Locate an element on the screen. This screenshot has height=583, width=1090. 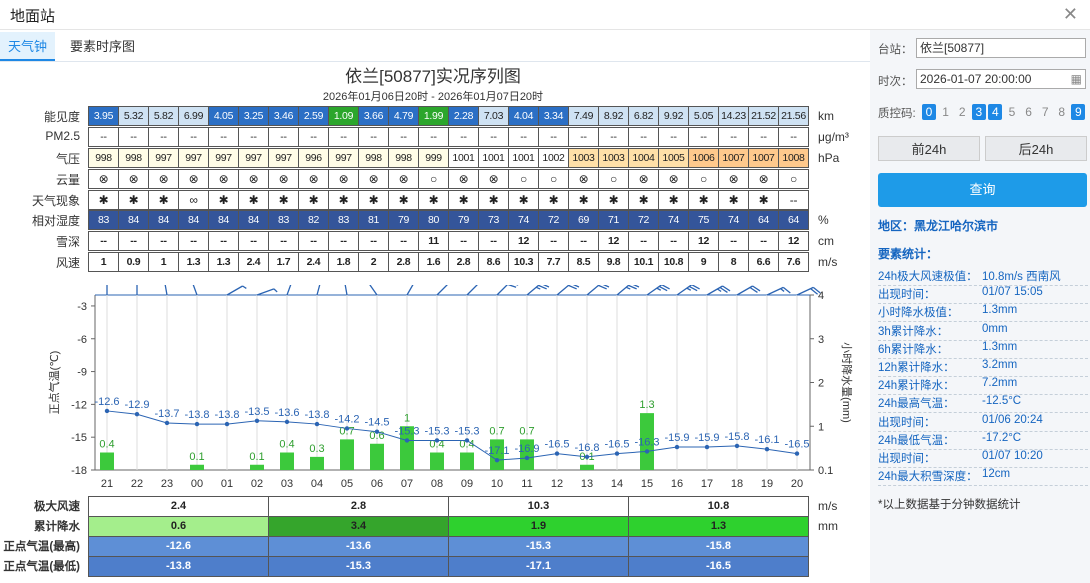
row-label-visibility: 能见度 is located at coordinates (61, 117).